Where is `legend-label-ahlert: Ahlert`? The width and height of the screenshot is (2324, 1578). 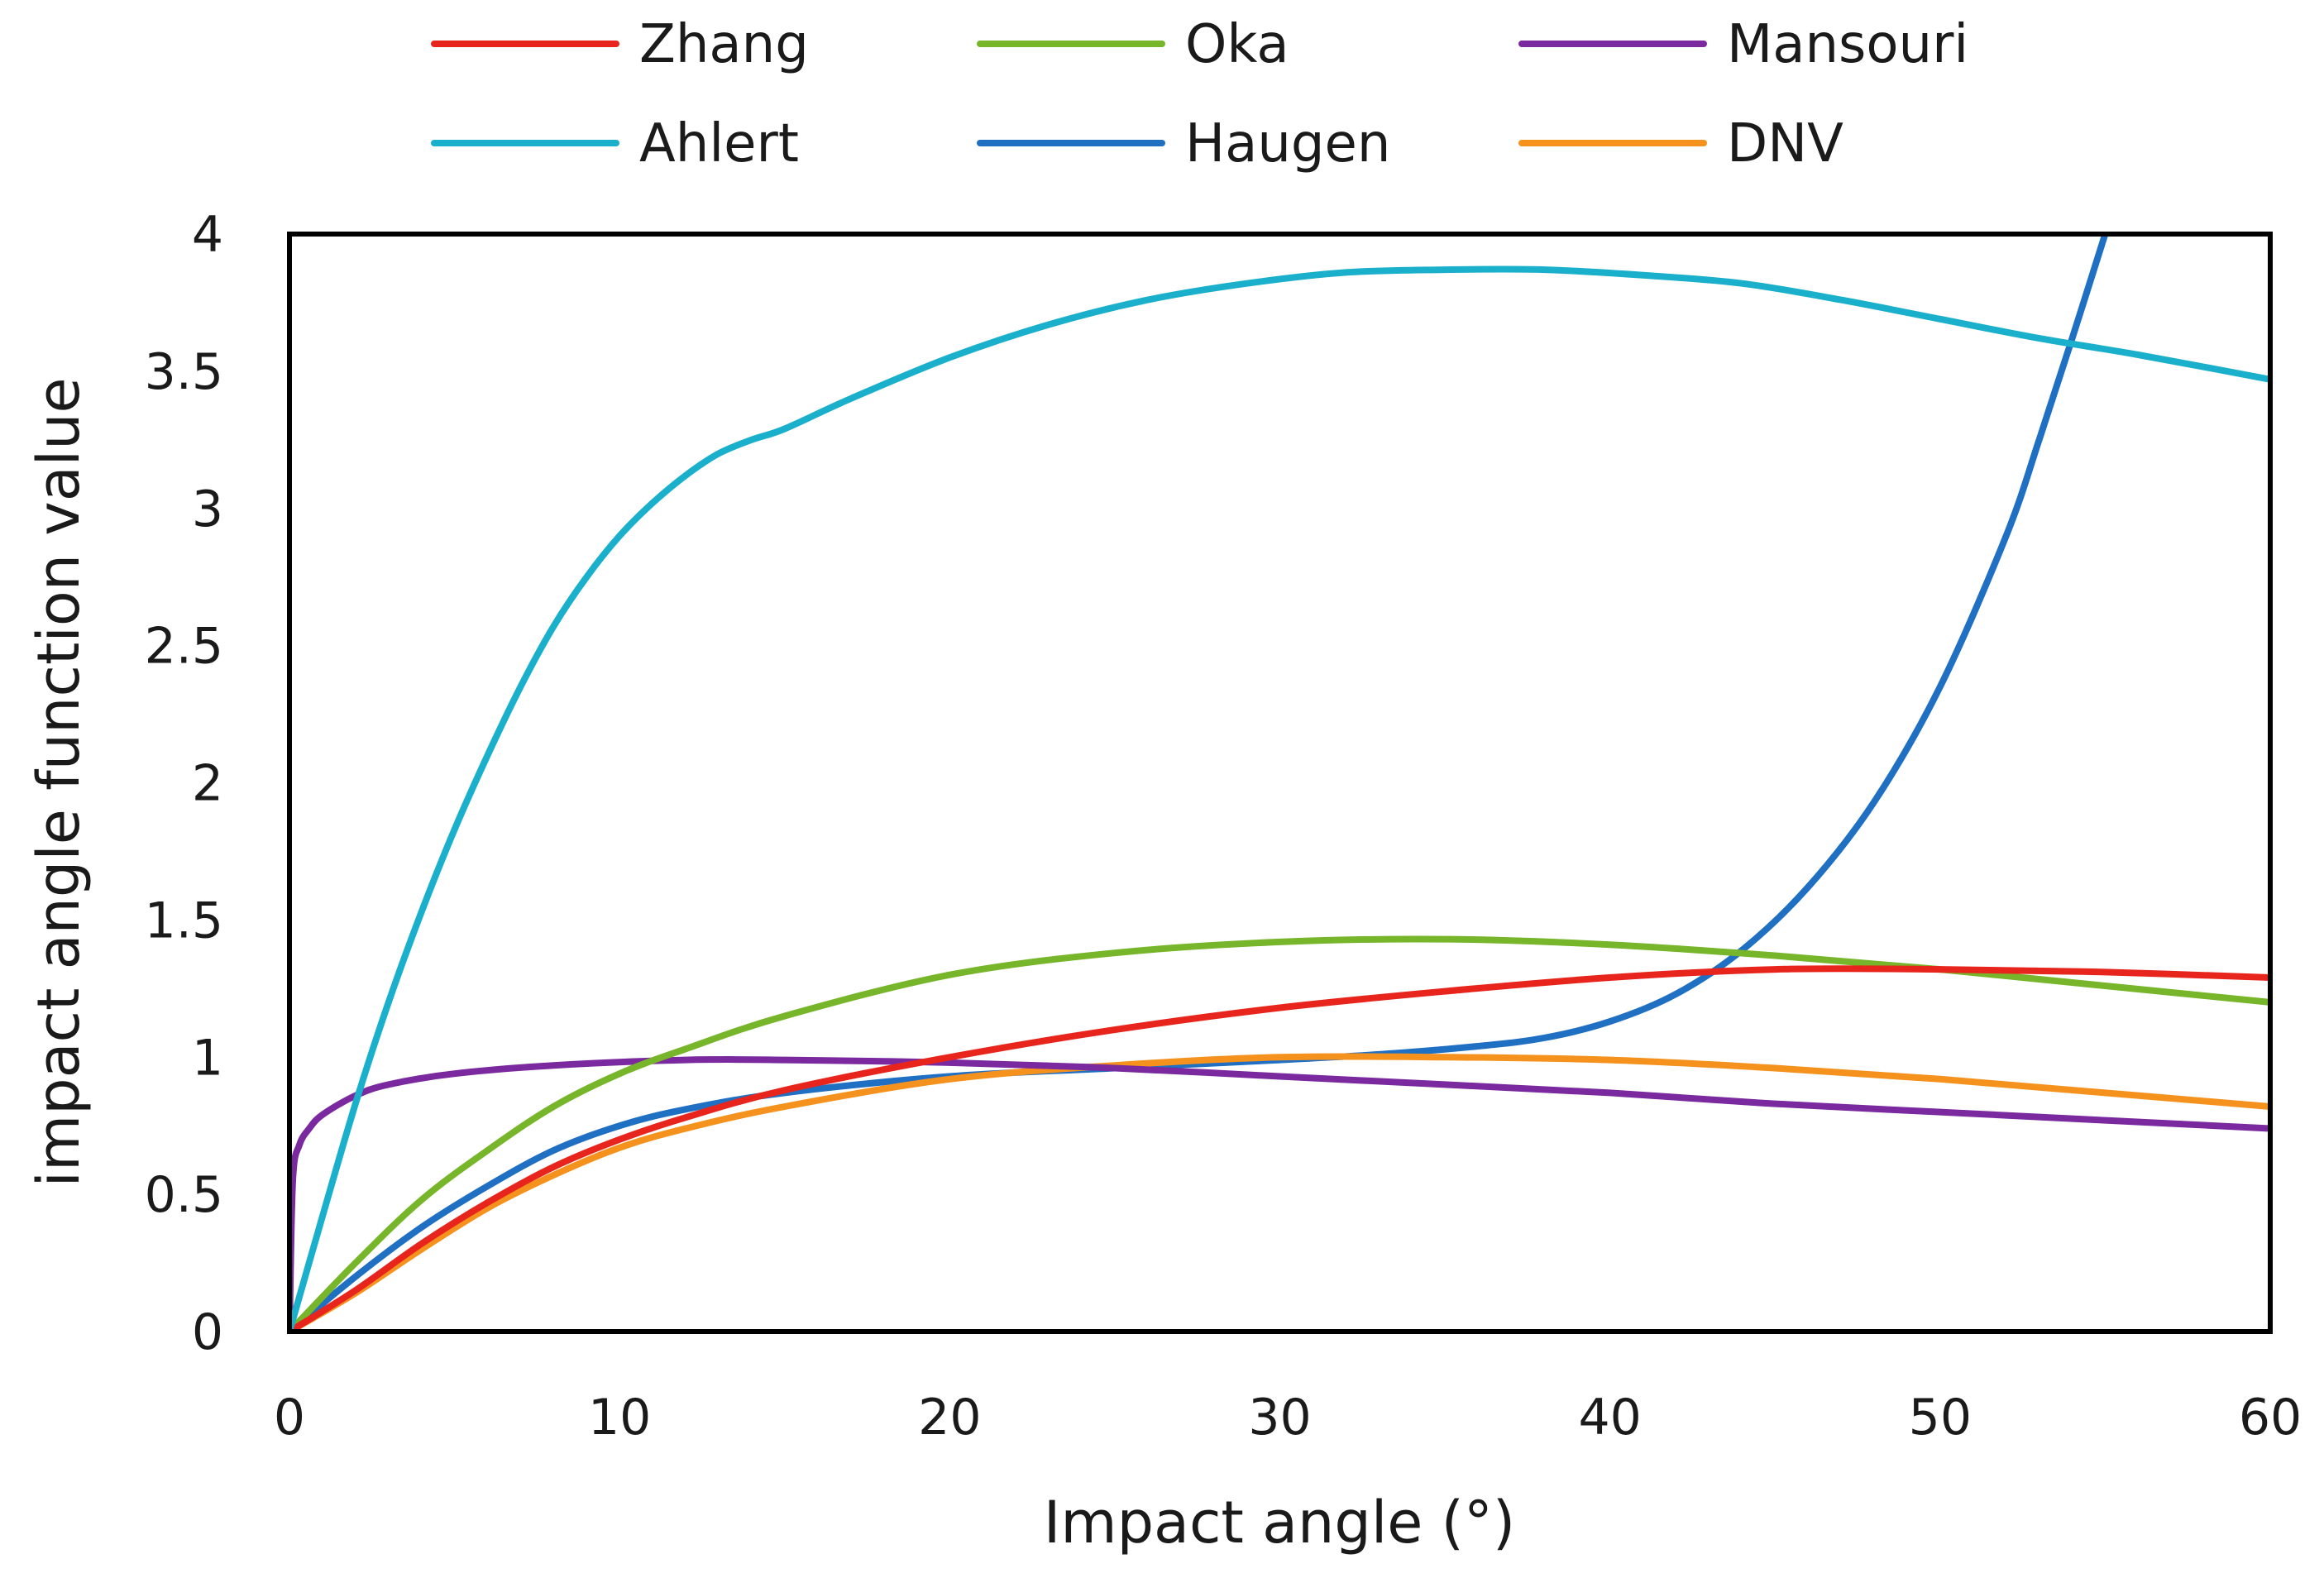 legend-label-ahlert: Ahlert is located at coordinates (719, 144).